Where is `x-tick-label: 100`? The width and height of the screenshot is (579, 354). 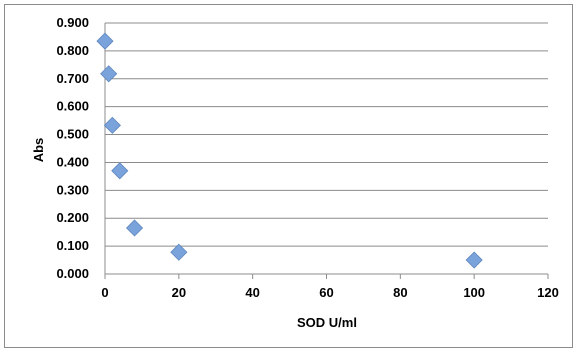
x-tick-label: 100 is located at coordinates (474, 292).